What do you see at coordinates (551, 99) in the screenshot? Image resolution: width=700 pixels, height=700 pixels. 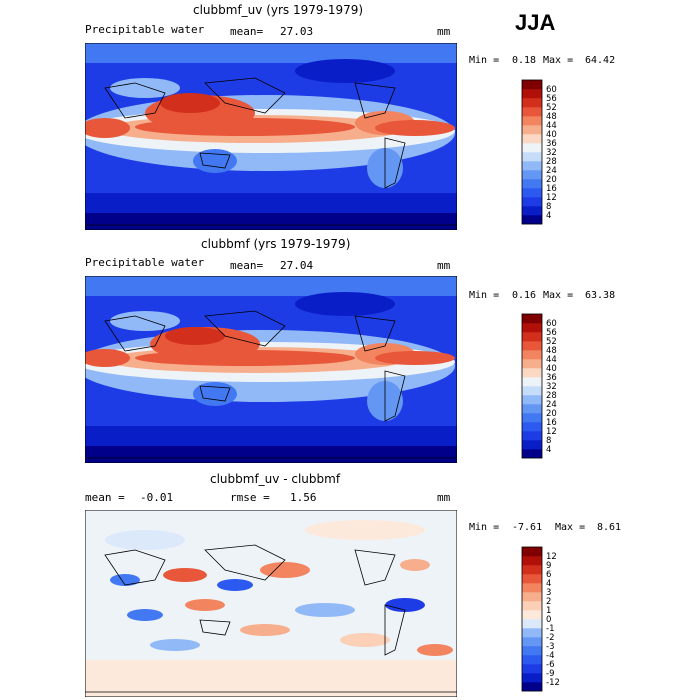 I see `colorbar-tick-1-13: 56` at bounding box center [551, 99].